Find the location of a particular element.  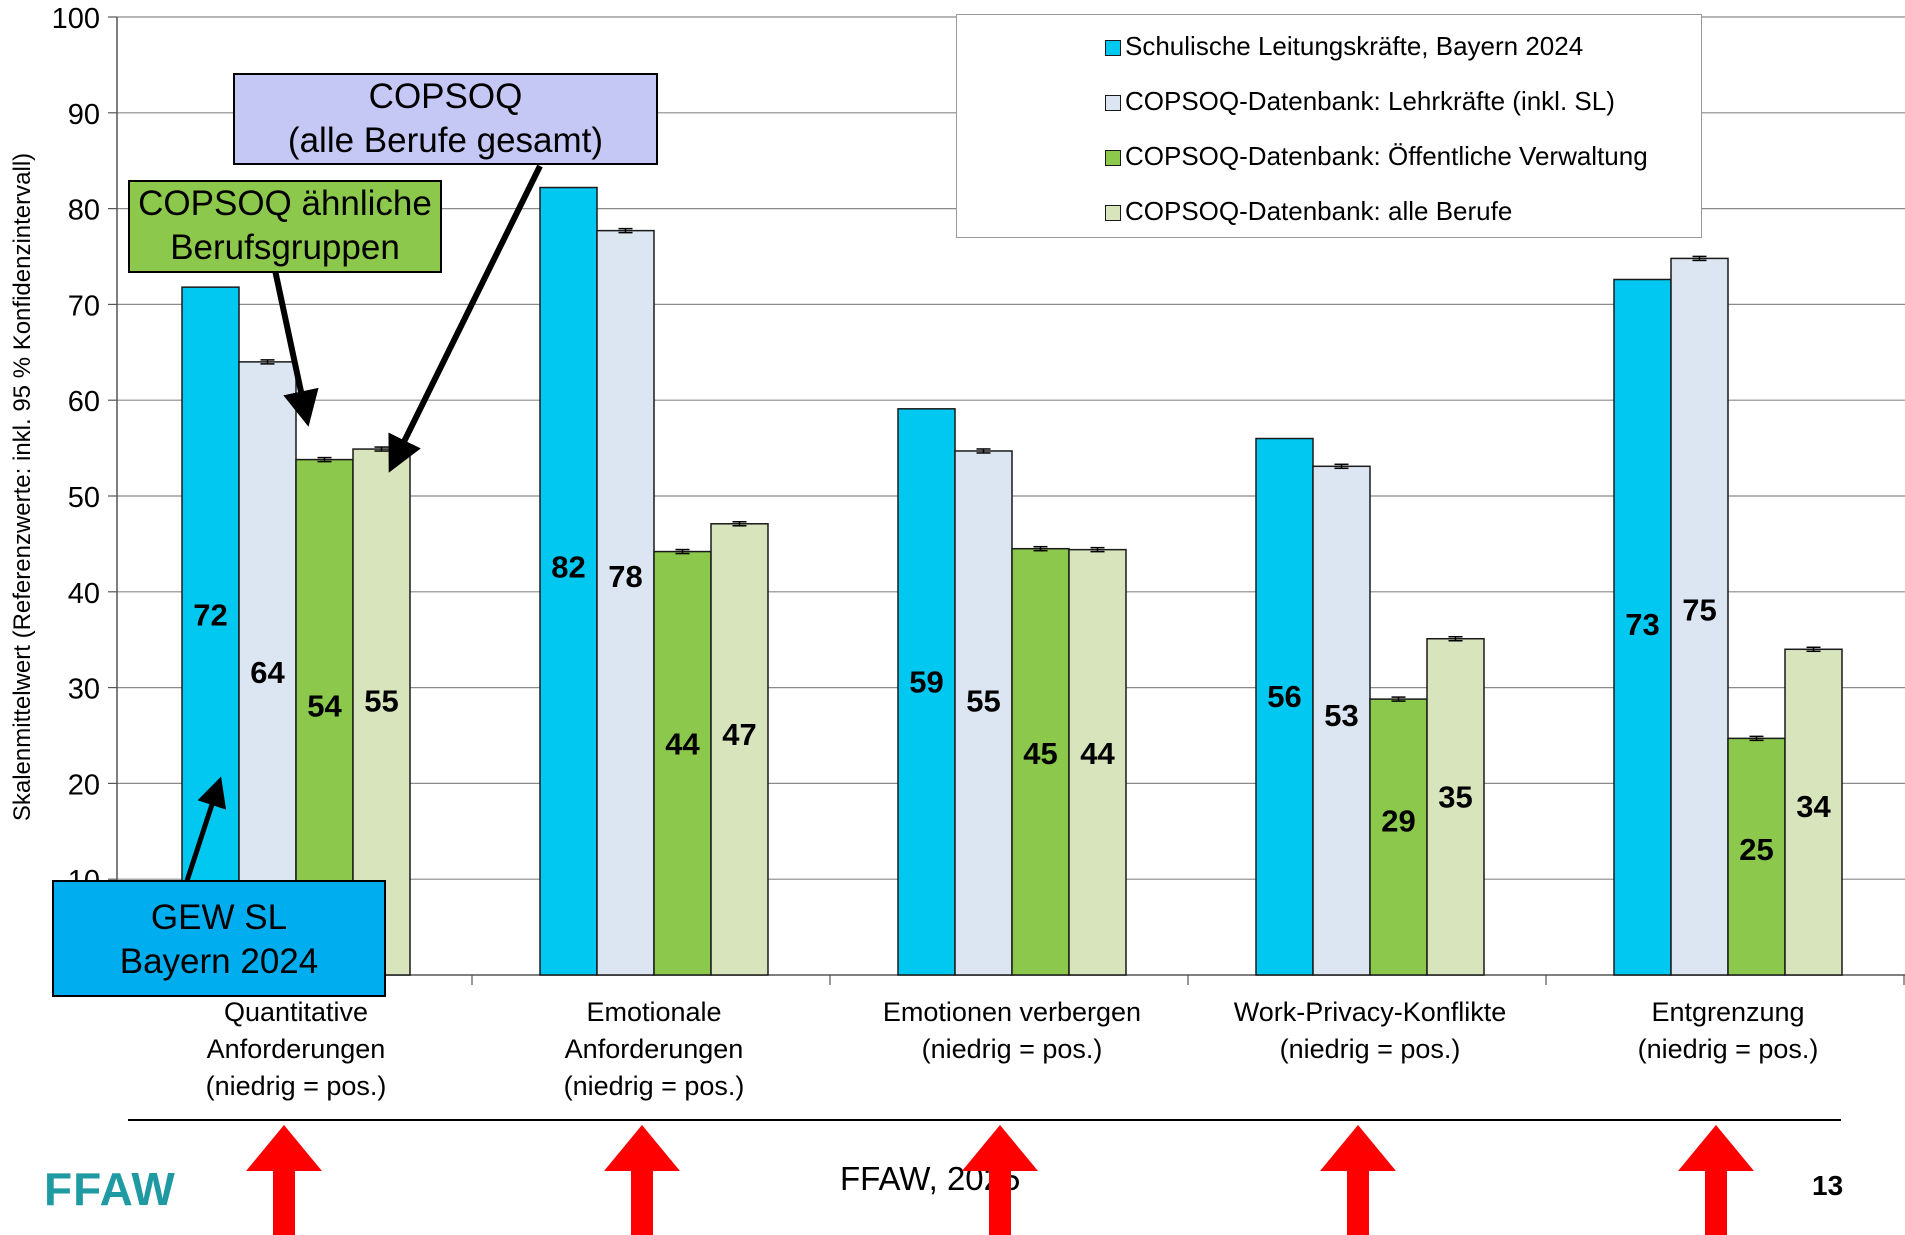

bar-value-label: 73 is located at coordinates (1642, 624).